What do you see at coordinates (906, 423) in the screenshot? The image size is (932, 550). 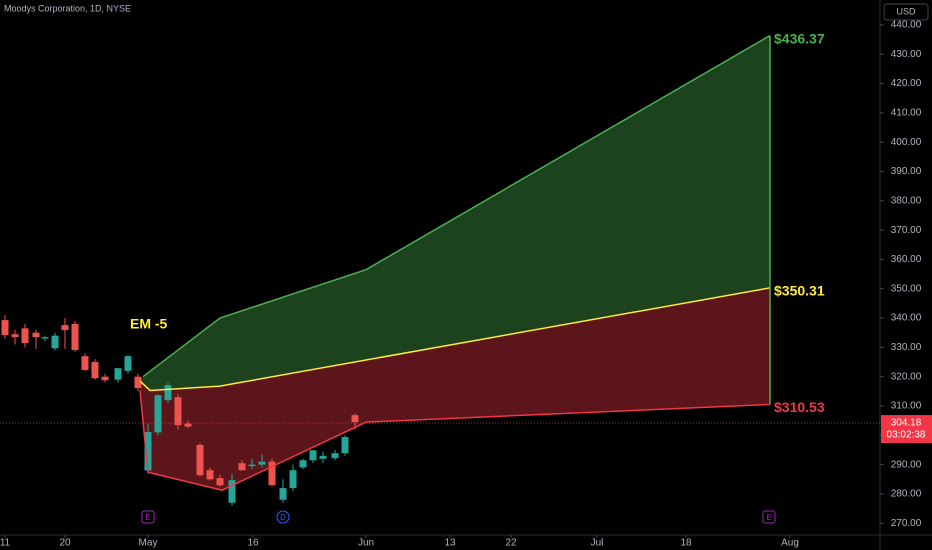 I see `last-price-label: 304.18` at bounding box center [906, 423].